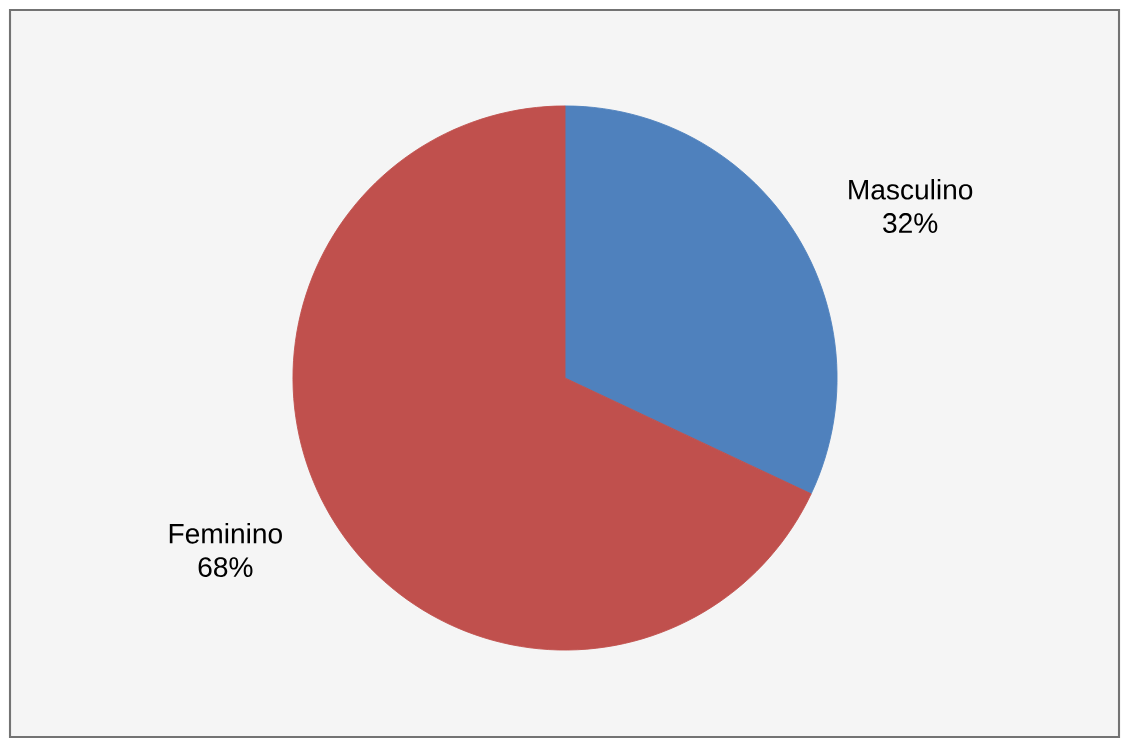 The width and height of the screenshot is (1129, 747). What do you see at coordinates (911, 189) in the screenshot?
I see `slice-label: Masculino` at bounding box center [911, 189].